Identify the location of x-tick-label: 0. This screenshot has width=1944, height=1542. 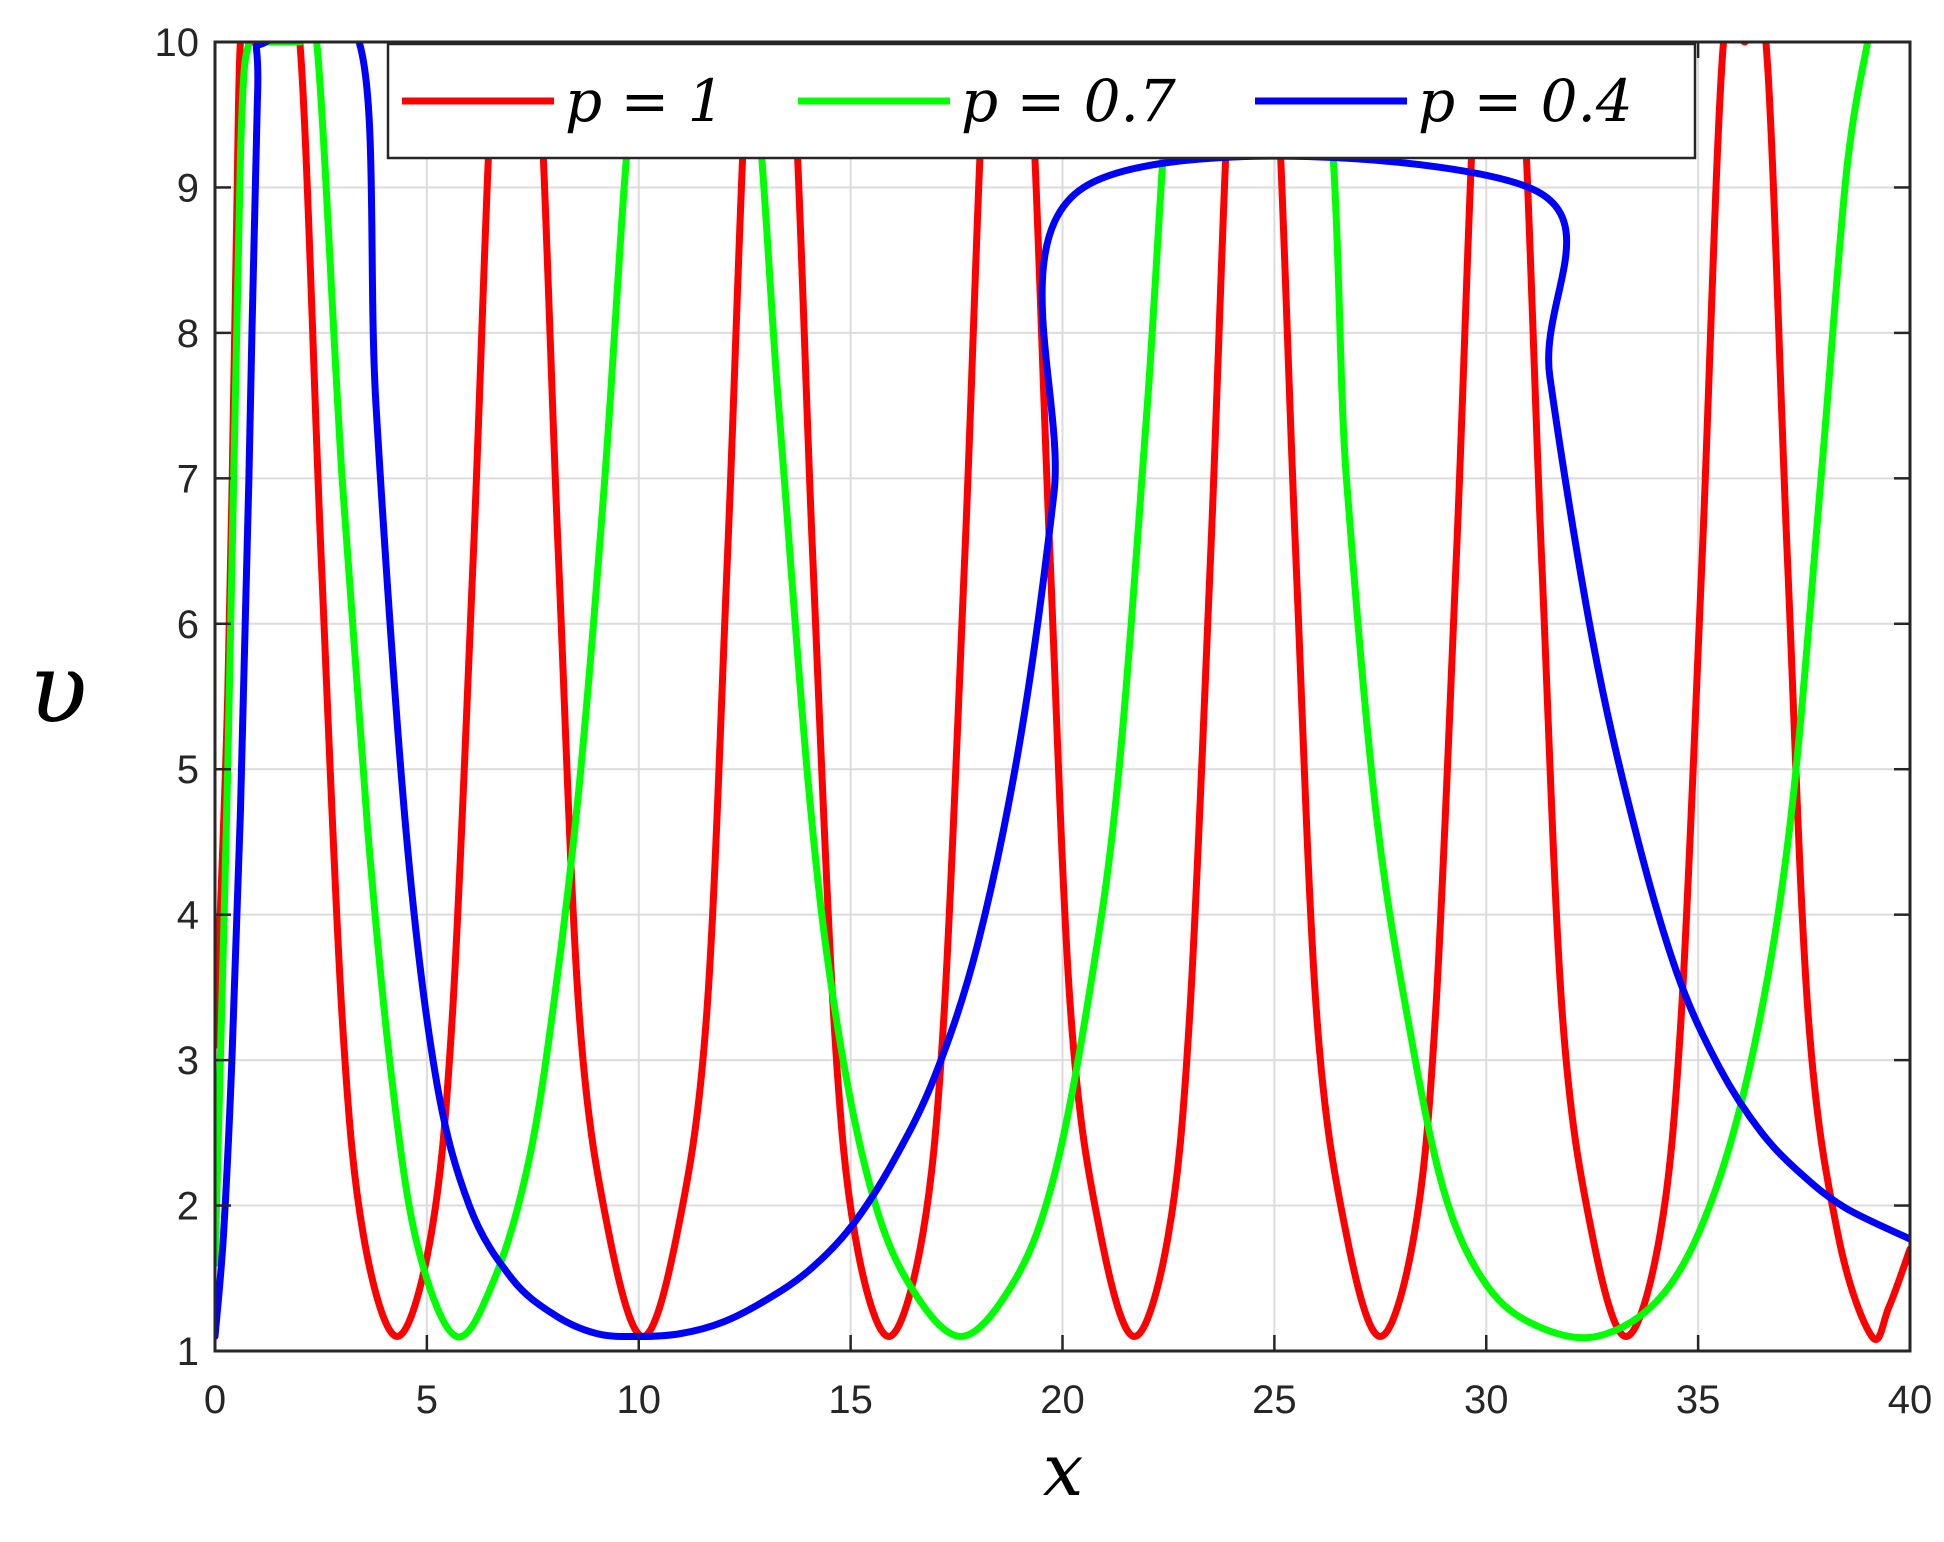
(215, 1400).